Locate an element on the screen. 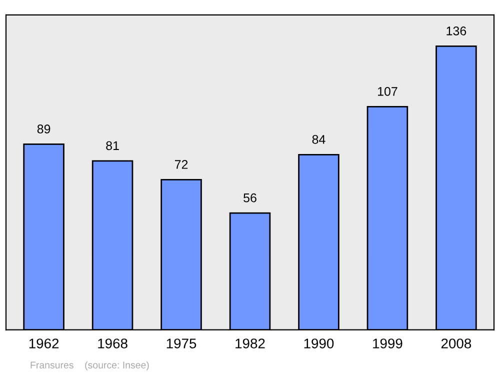 The image size is (500, 374). x-tick-label: 1968 is located at coordinates (113, 343).